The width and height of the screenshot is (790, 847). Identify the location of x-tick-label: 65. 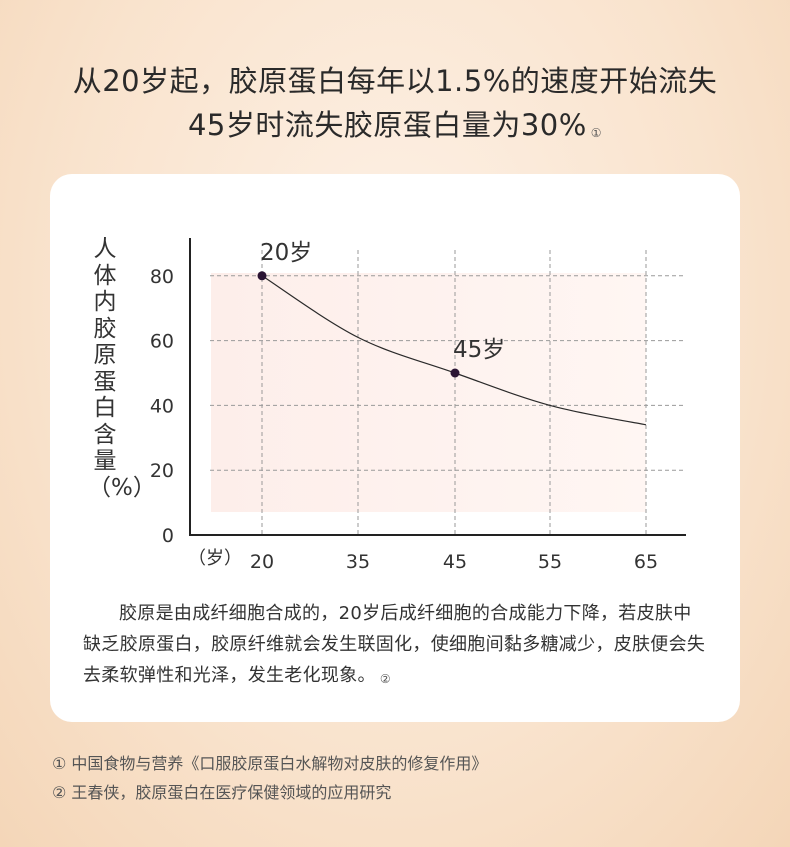
(646, 562).